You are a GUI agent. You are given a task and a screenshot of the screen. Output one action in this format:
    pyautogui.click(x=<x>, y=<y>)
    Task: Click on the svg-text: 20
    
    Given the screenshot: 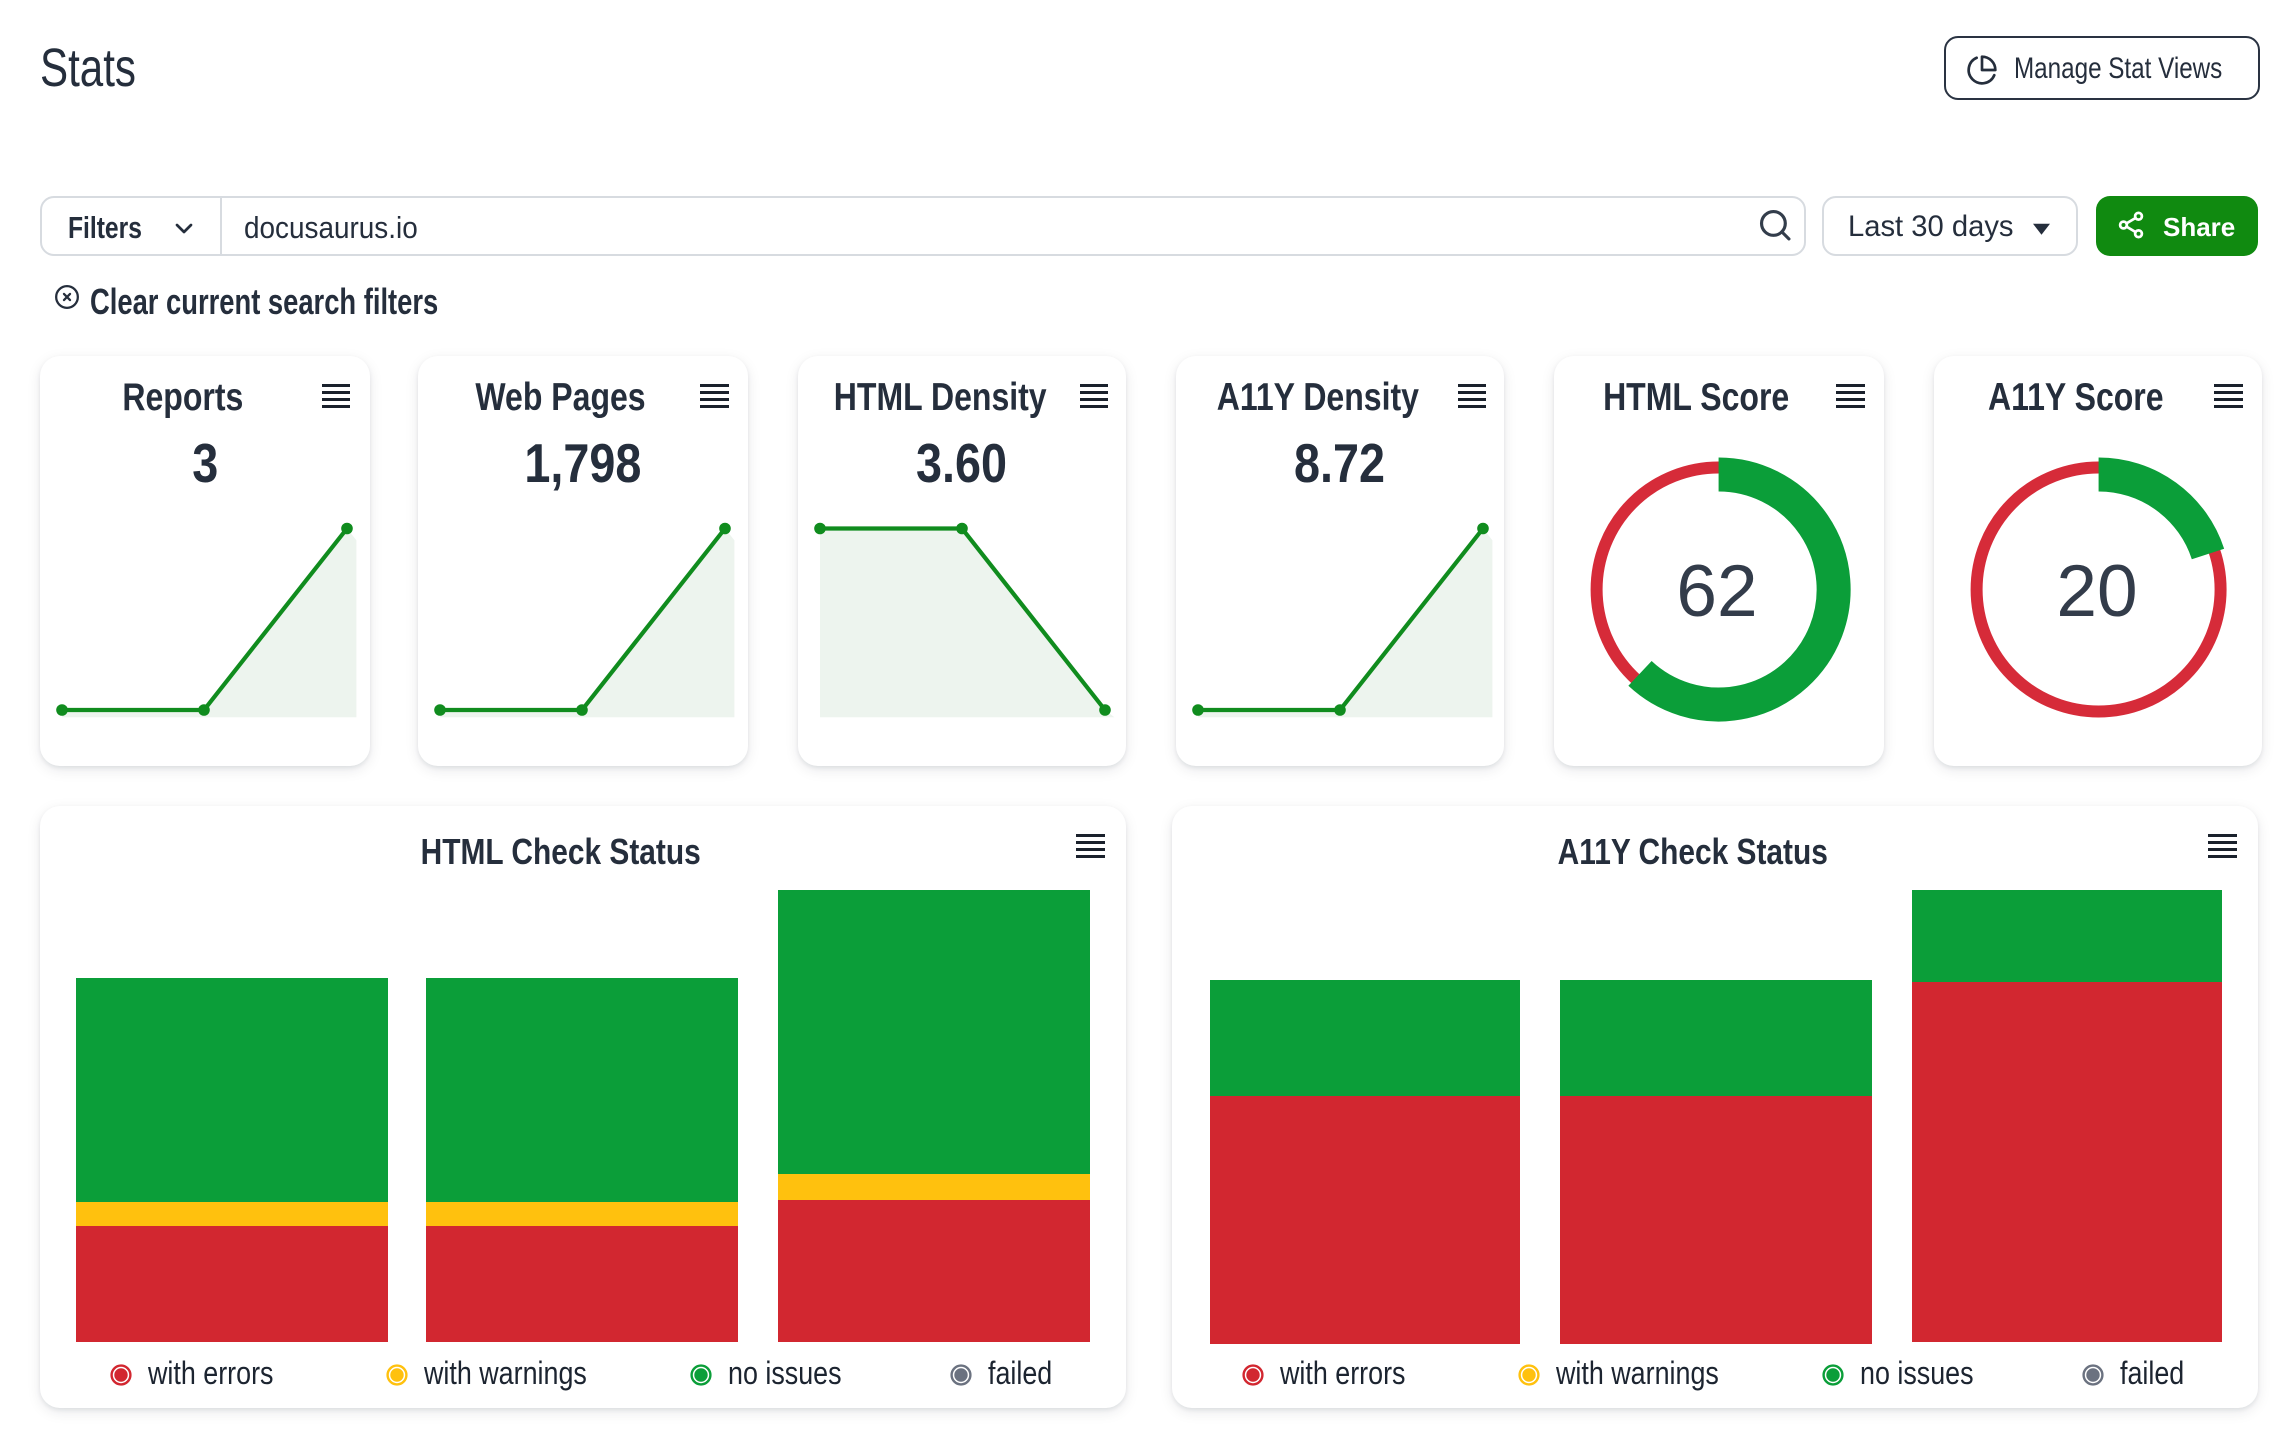 What is the action you would take?
    pyautogui.click(x=2095, y=591)
    